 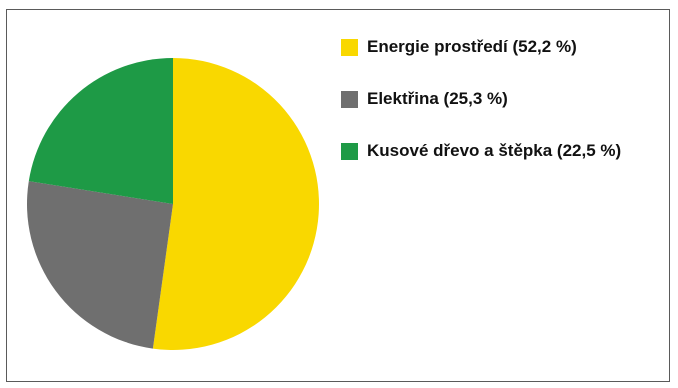 What do you see at coordinates (472, 46) in the screenshot?
I see `legend-label: Energie prostředí (52,2 %)` at bounding box center [472, 46].